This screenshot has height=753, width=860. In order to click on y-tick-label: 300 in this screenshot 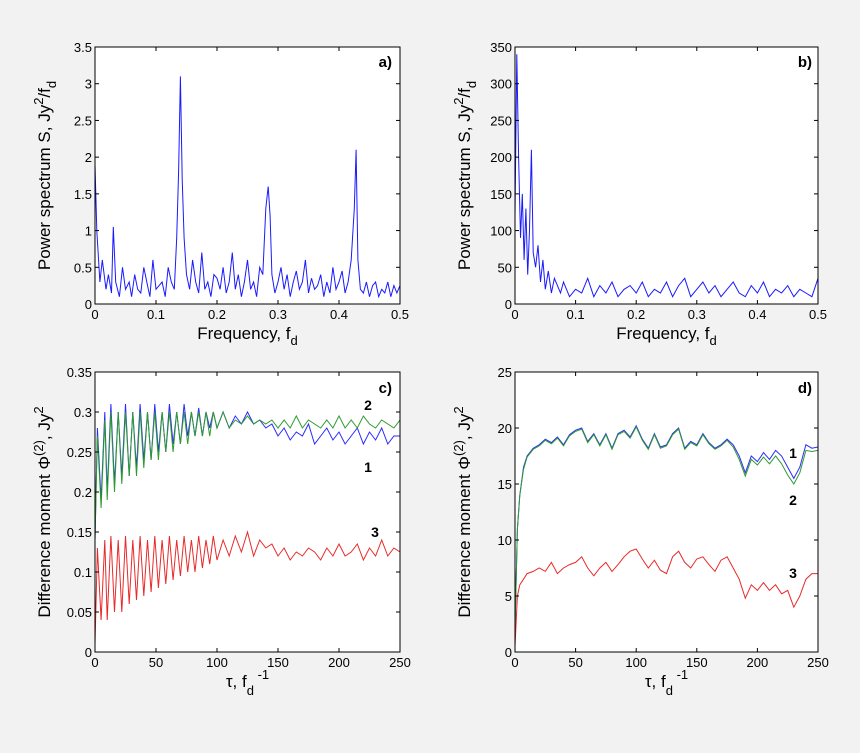, I will do `click(501, 84)`.